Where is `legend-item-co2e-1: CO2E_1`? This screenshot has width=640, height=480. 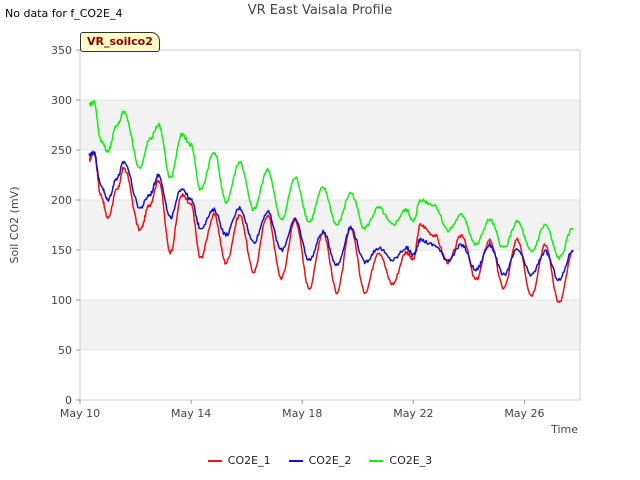
legend-item-co2e-1: CO2E_1 is located at coordinates (239, 460).